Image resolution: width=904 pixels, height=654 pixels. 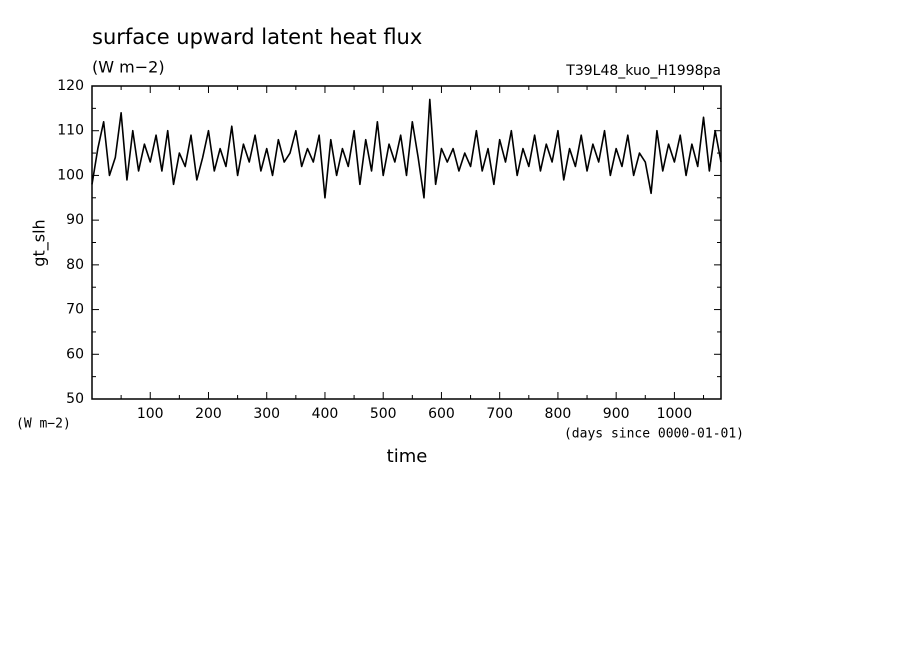 What do you see at coordinates (616, 414) in the screenshot?
I see `x-tick-label: 900` at bounding box center [616, 414].